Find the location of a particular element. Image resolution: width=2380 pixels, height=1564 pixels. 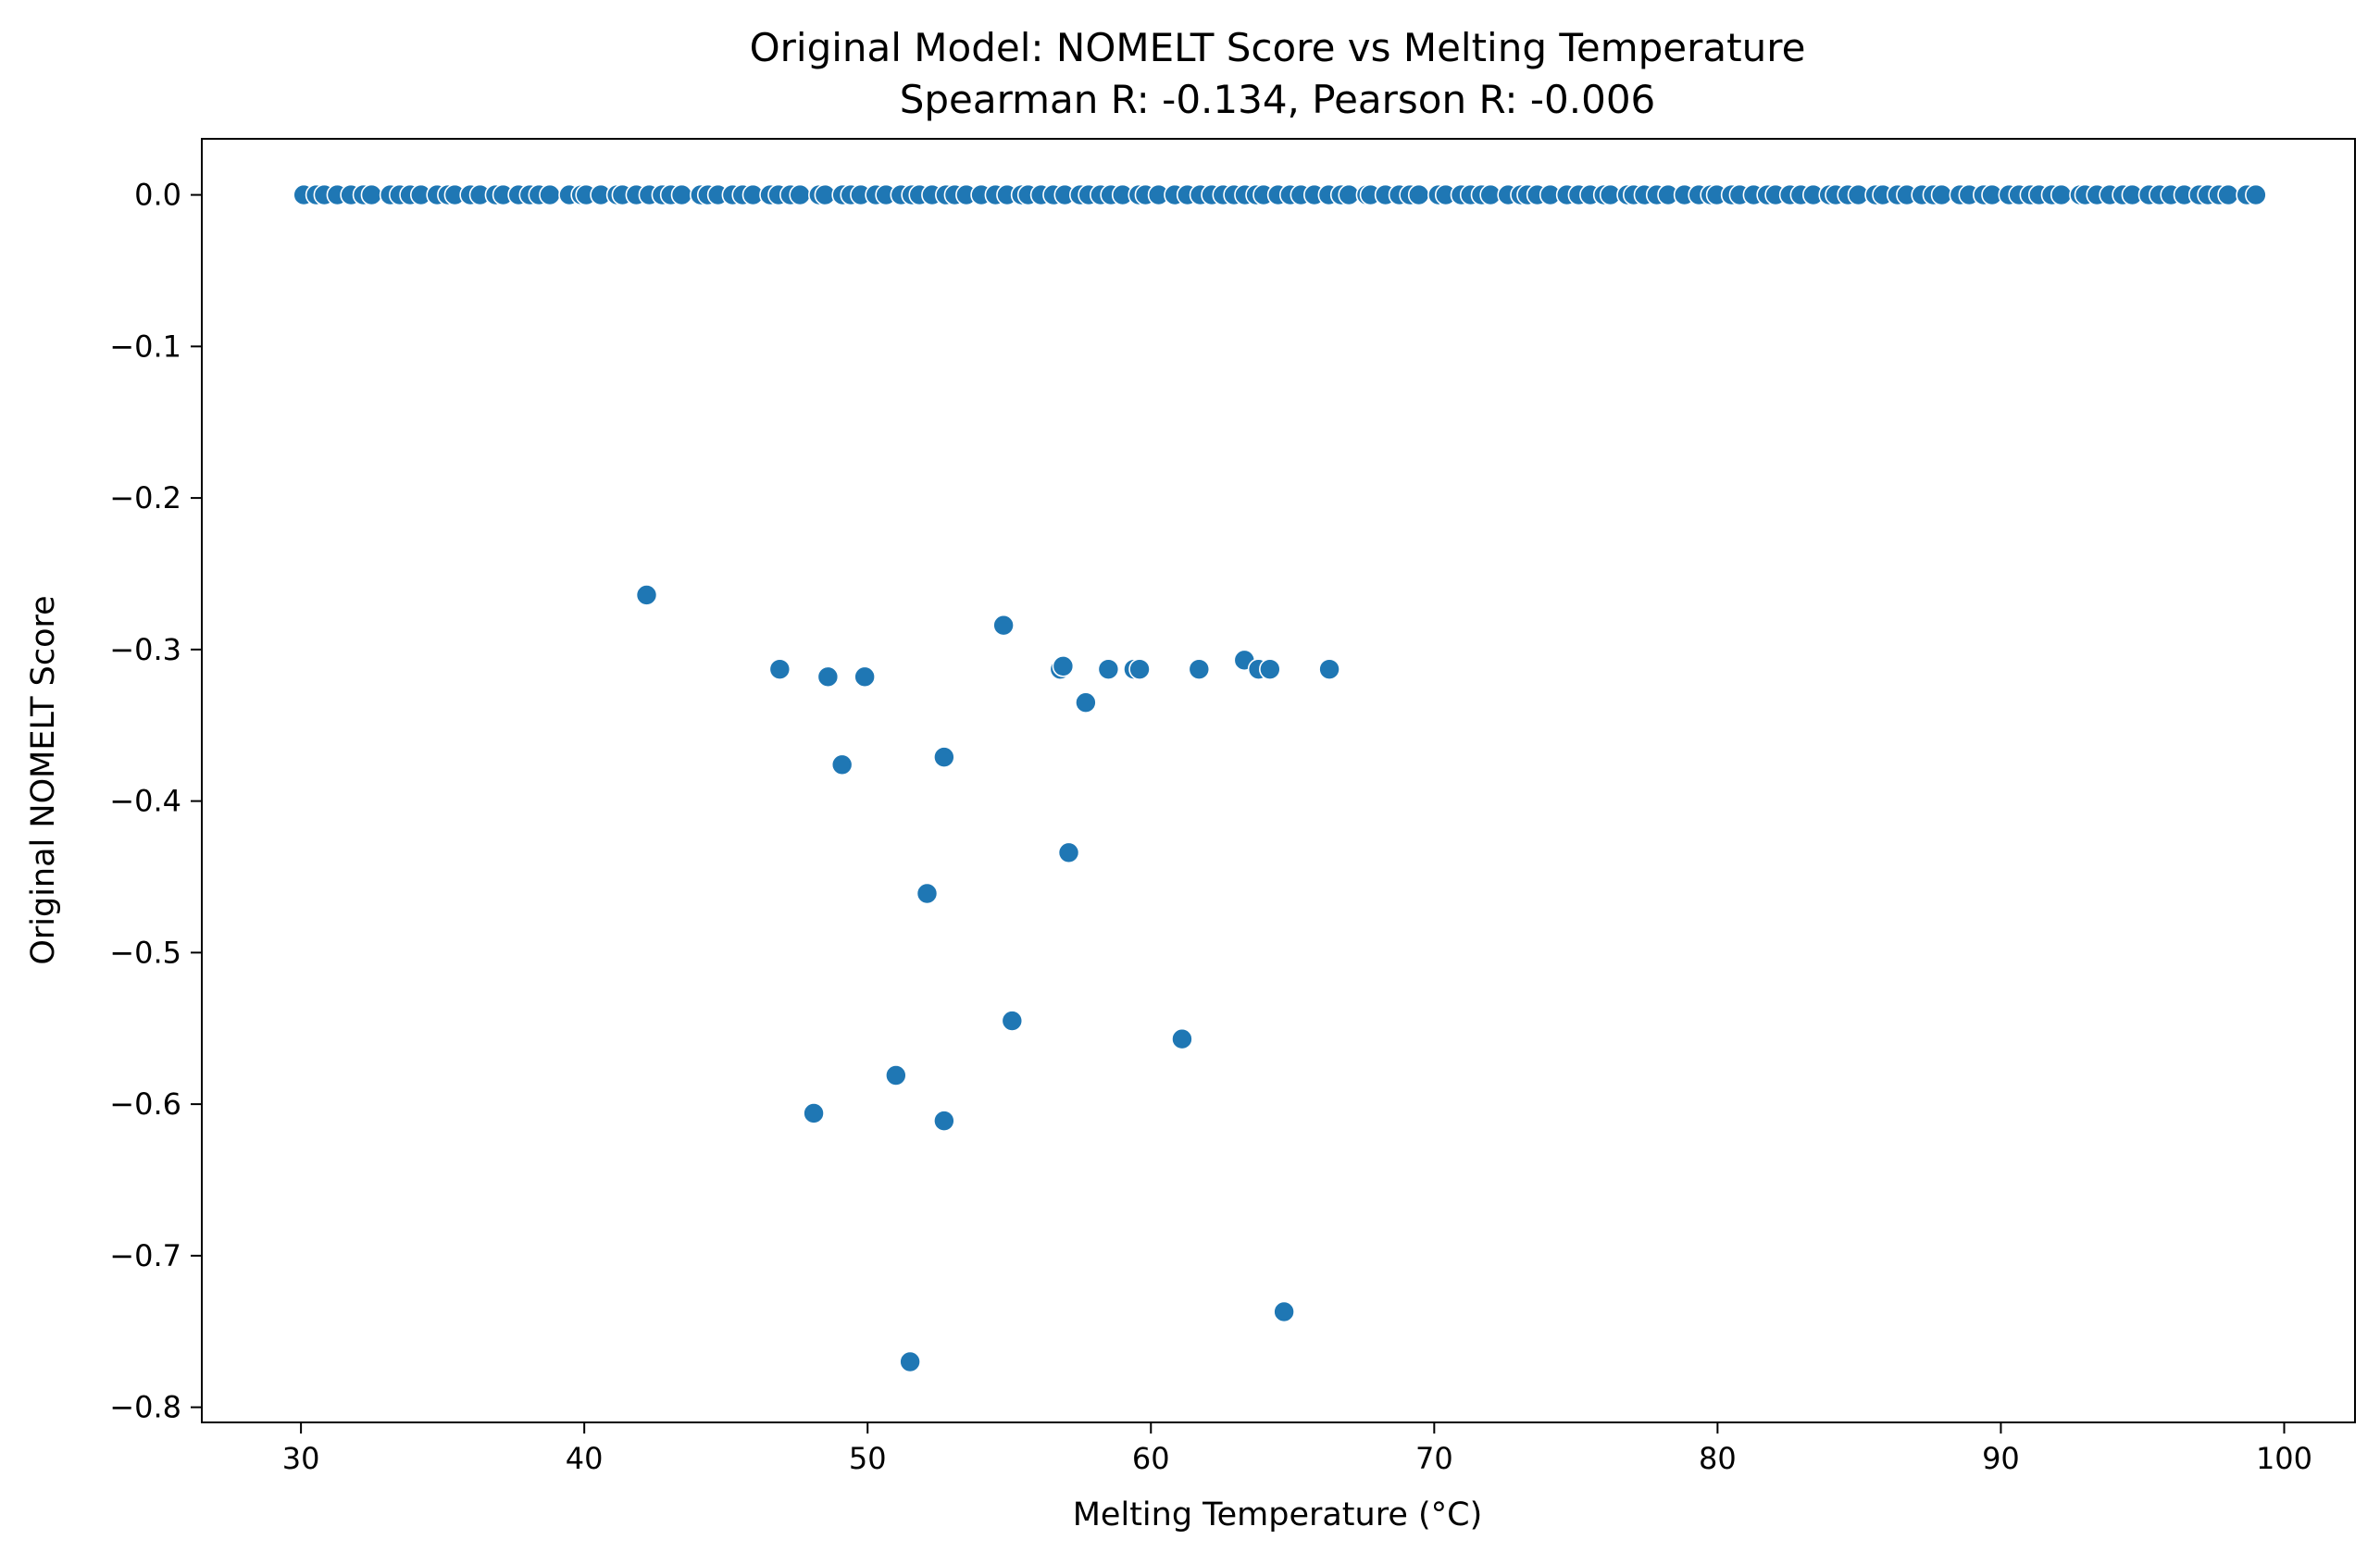

x-tick-label: 80 is located at coordinates (1718, 1459).